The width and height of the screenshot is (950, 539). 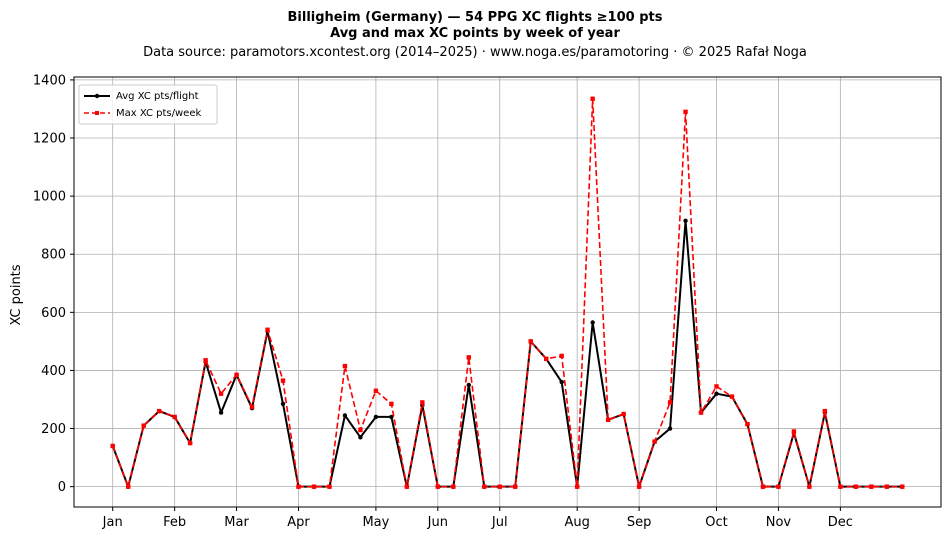 I want to click on legend-box, so click(x=148, y=104).